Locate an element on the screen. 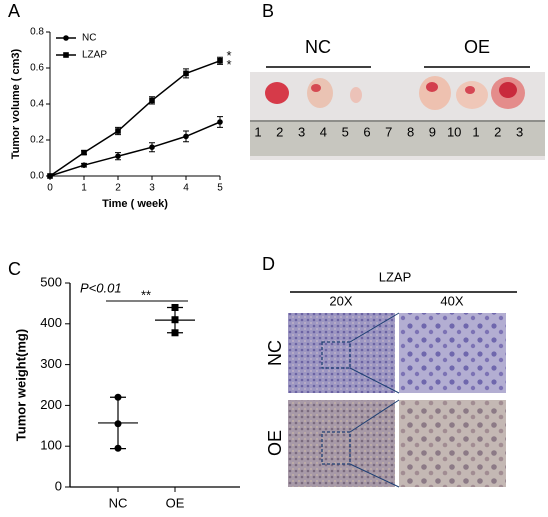  y-tick-label: 100 is located at coordinates (51, 445).